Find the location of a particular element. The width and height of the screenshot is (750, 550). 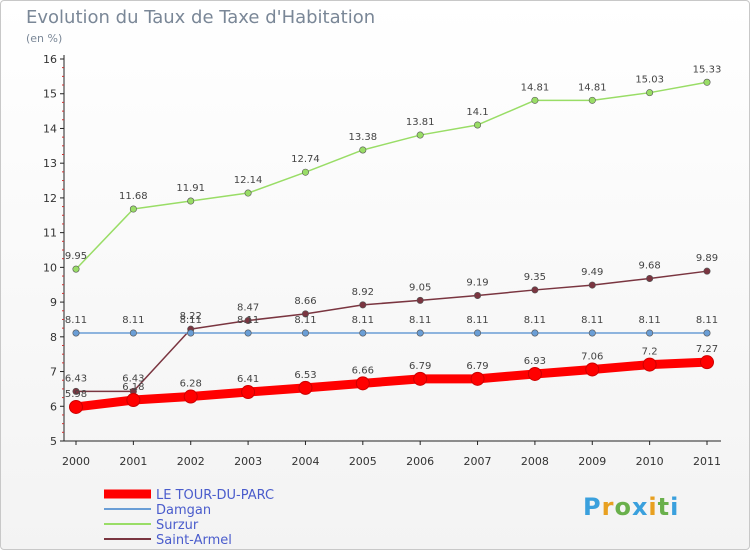

y-tick-label: 16 is located at coordinates (50, 59).